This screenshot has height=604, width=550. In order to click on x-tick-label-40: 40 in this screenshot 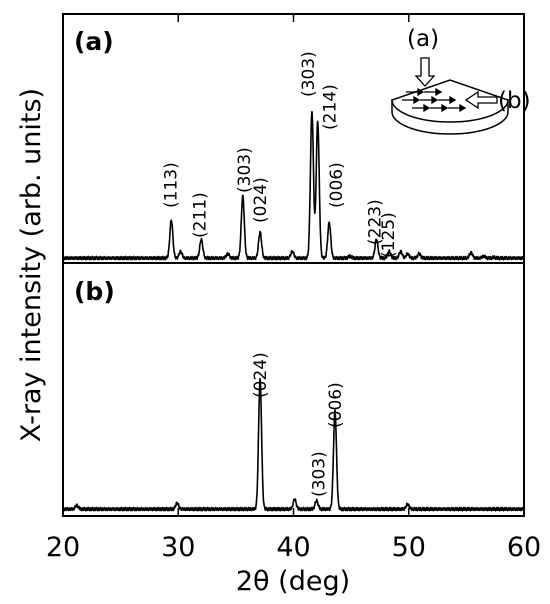, I will do `click(293, 547)`.